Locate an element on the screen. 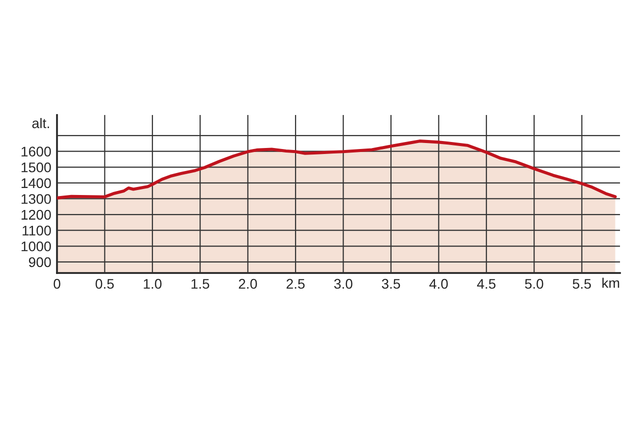 This screenshot has width=635, height=423. x-tick-label: 0.5 is located at coordinates (105, 283).